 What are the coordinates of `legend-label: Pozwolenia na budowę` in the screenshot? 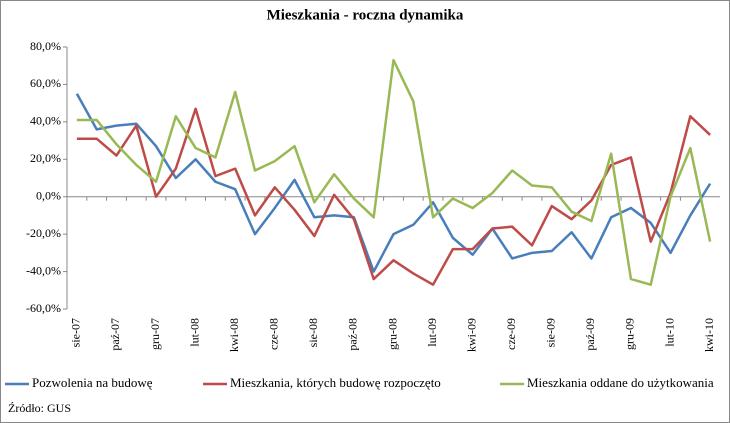 It's located at (92, 382).